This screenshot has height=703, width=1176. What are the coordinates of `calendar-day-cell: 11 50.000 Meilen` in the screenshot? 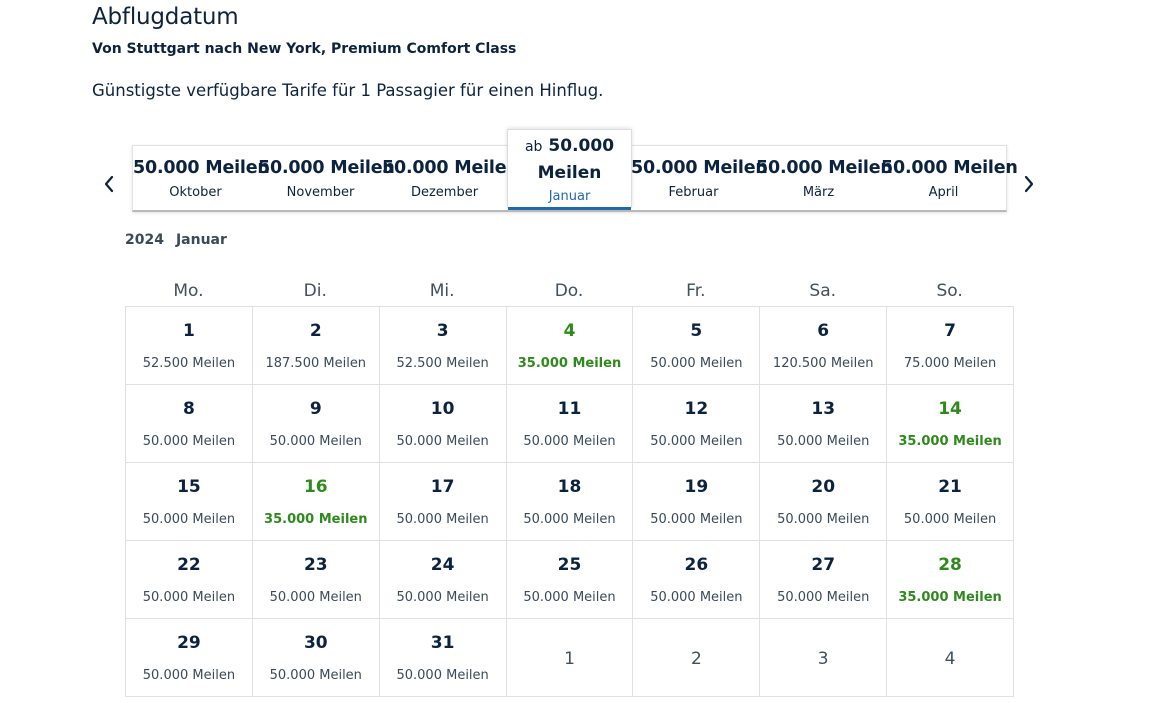 It's located at (570, 424).